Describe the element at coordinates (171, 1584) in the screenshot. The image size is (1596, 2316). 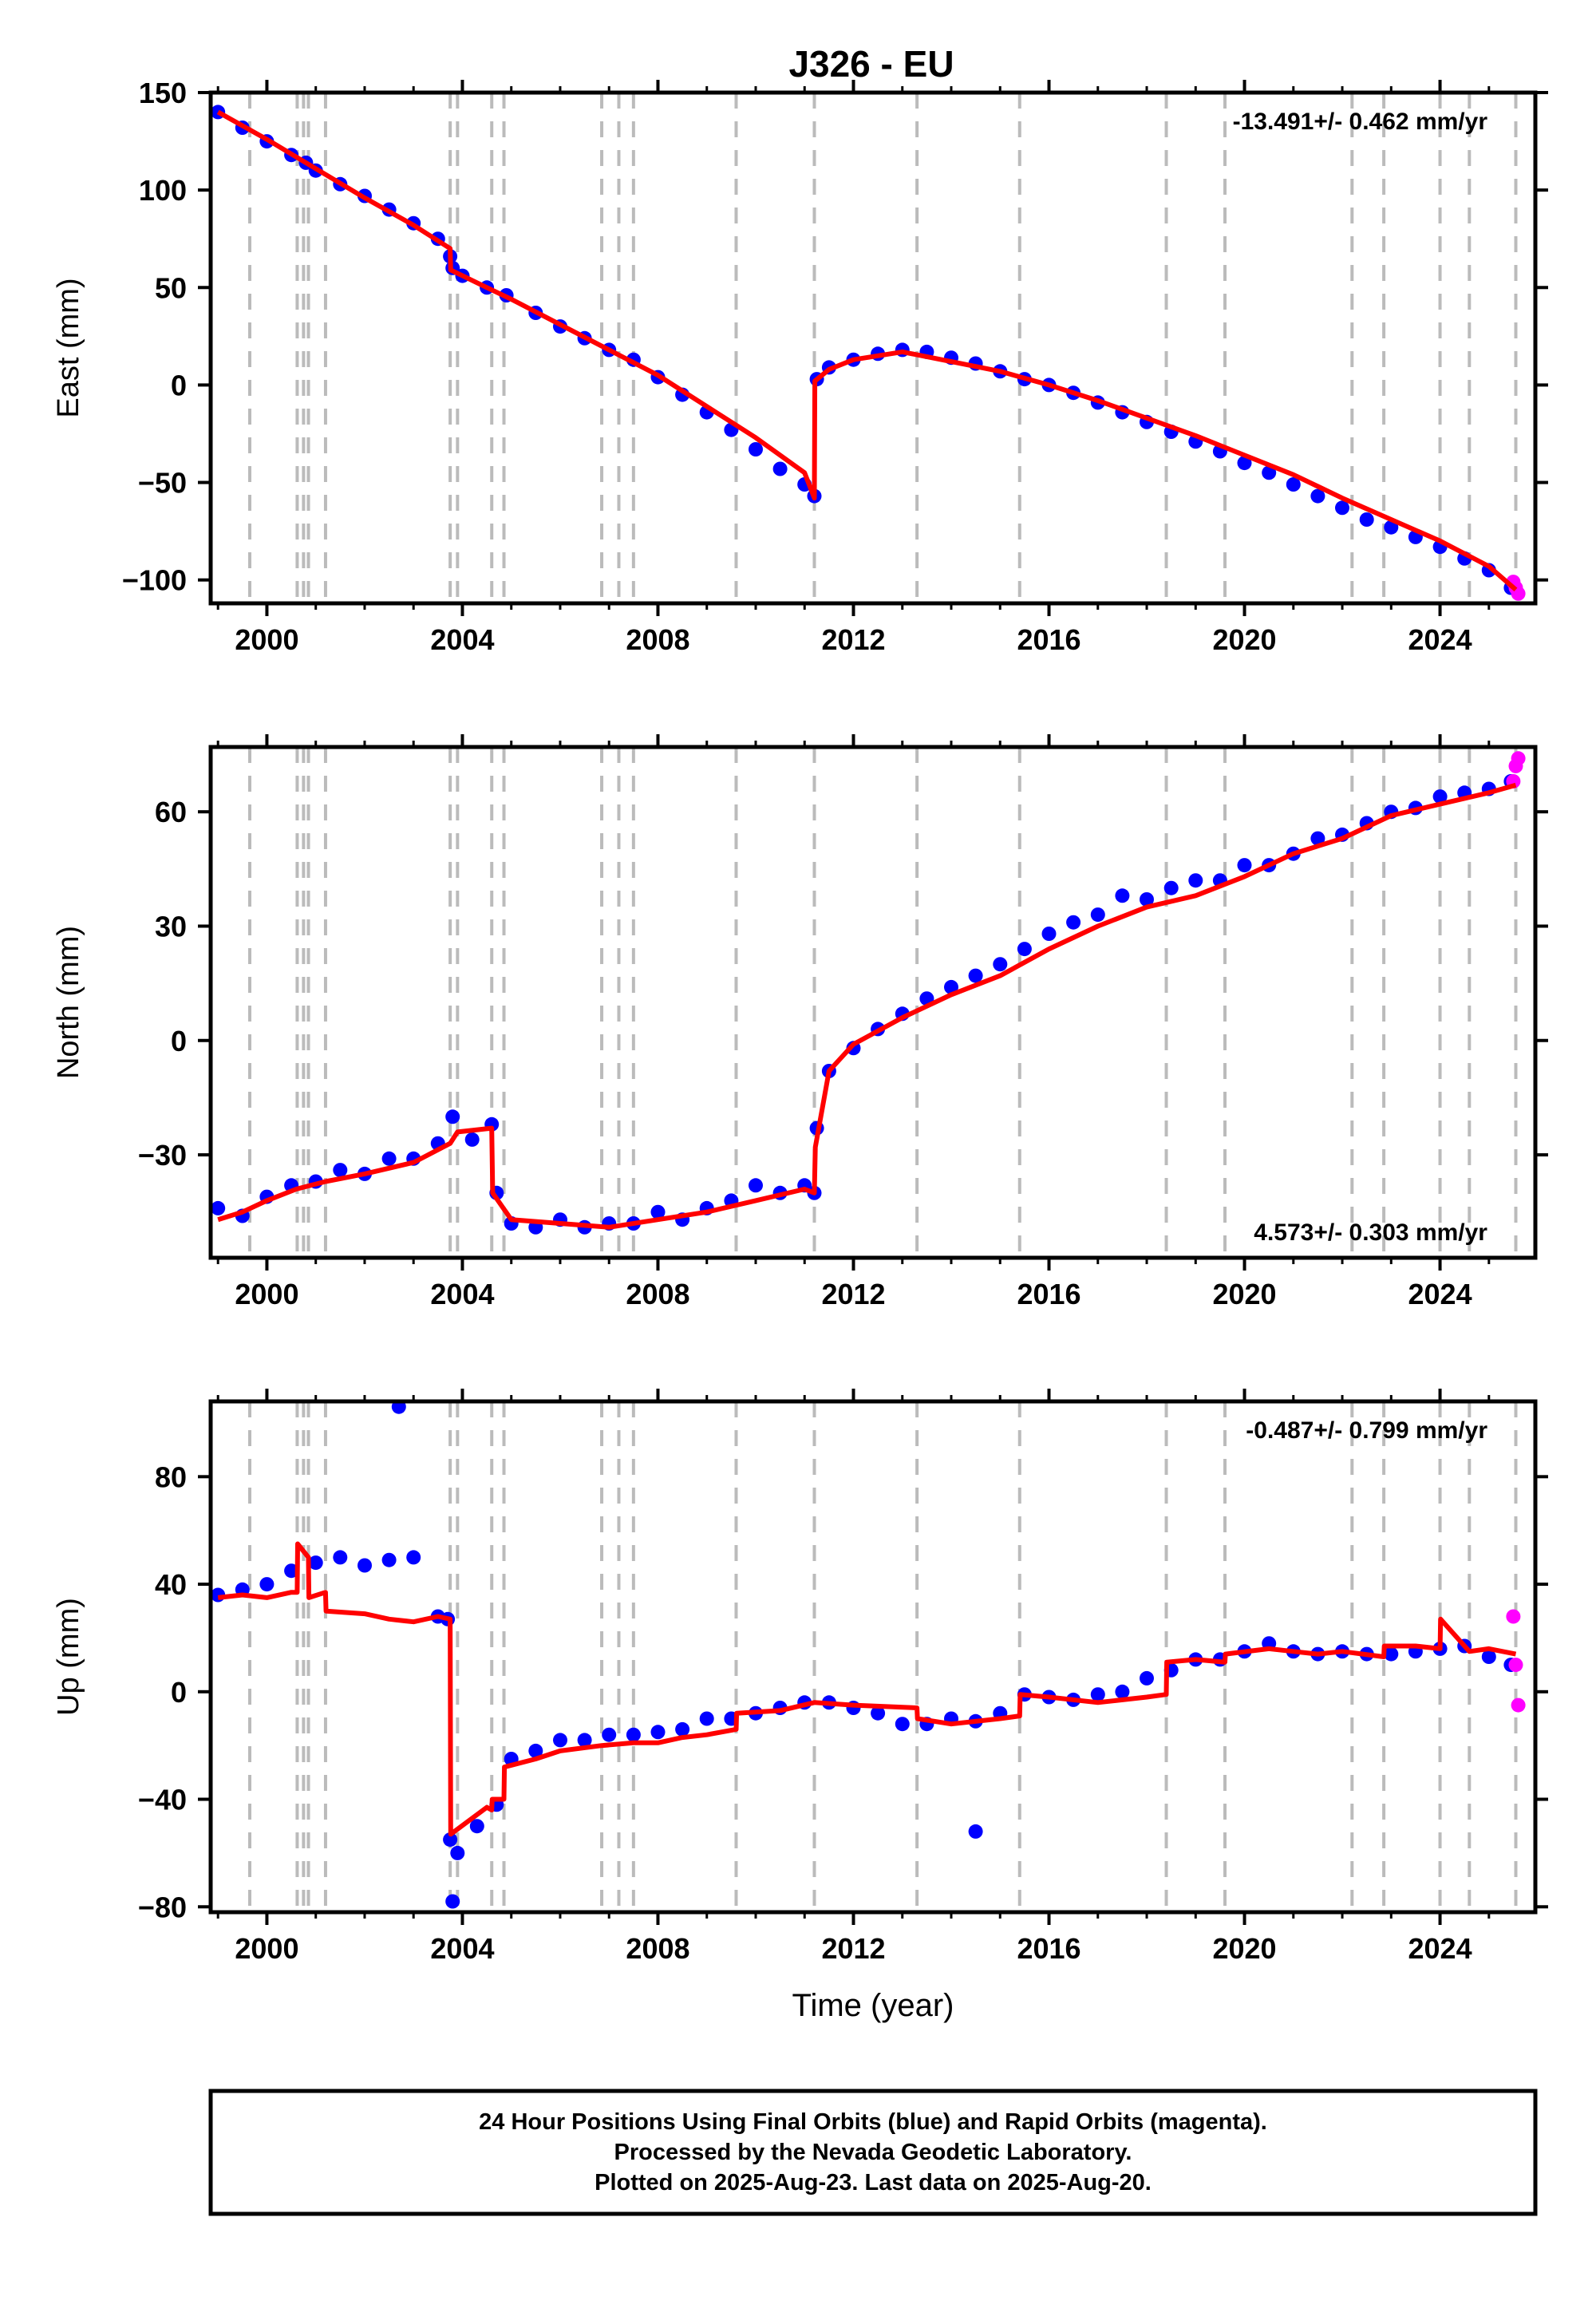
I see `y-tick-label: 40` at that location.